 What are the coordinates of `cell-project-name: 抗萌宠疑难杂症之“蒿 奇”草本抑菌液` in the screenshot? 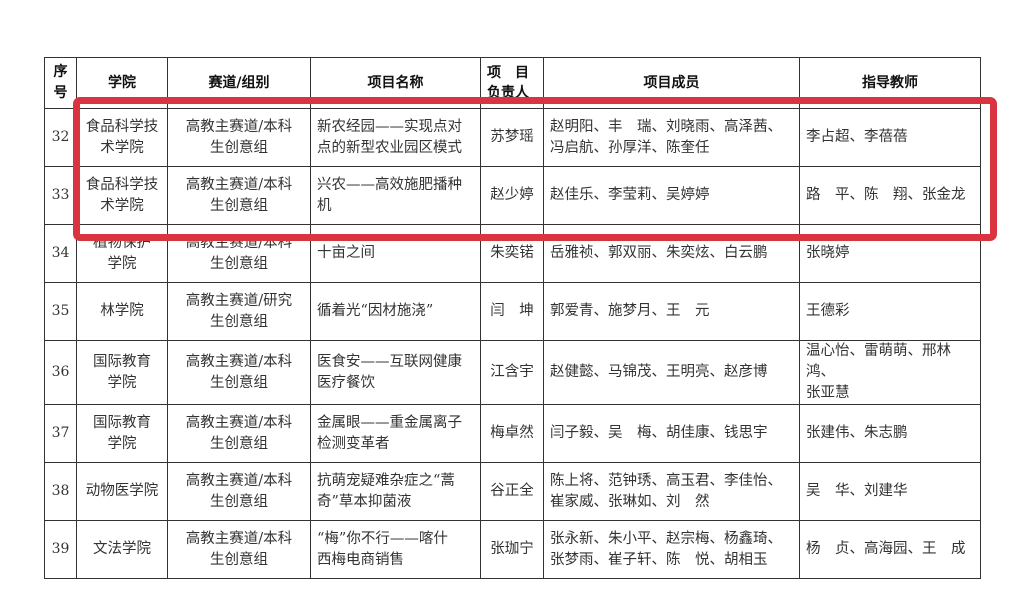 It's located at (395, 491).